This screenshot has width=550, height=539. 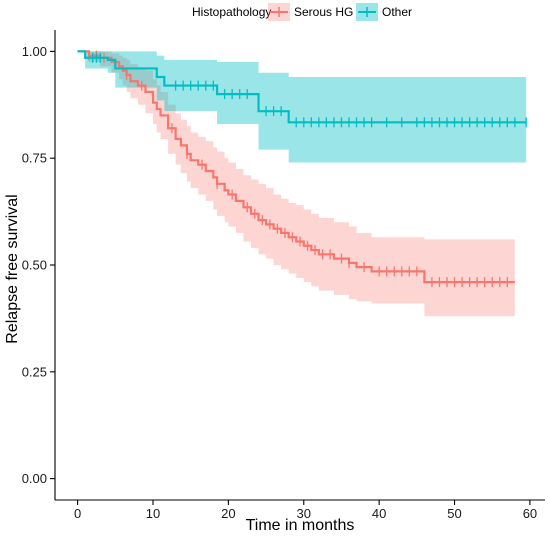 I want to click on y-tick-label: 0.25, so click(x=34, y=371).